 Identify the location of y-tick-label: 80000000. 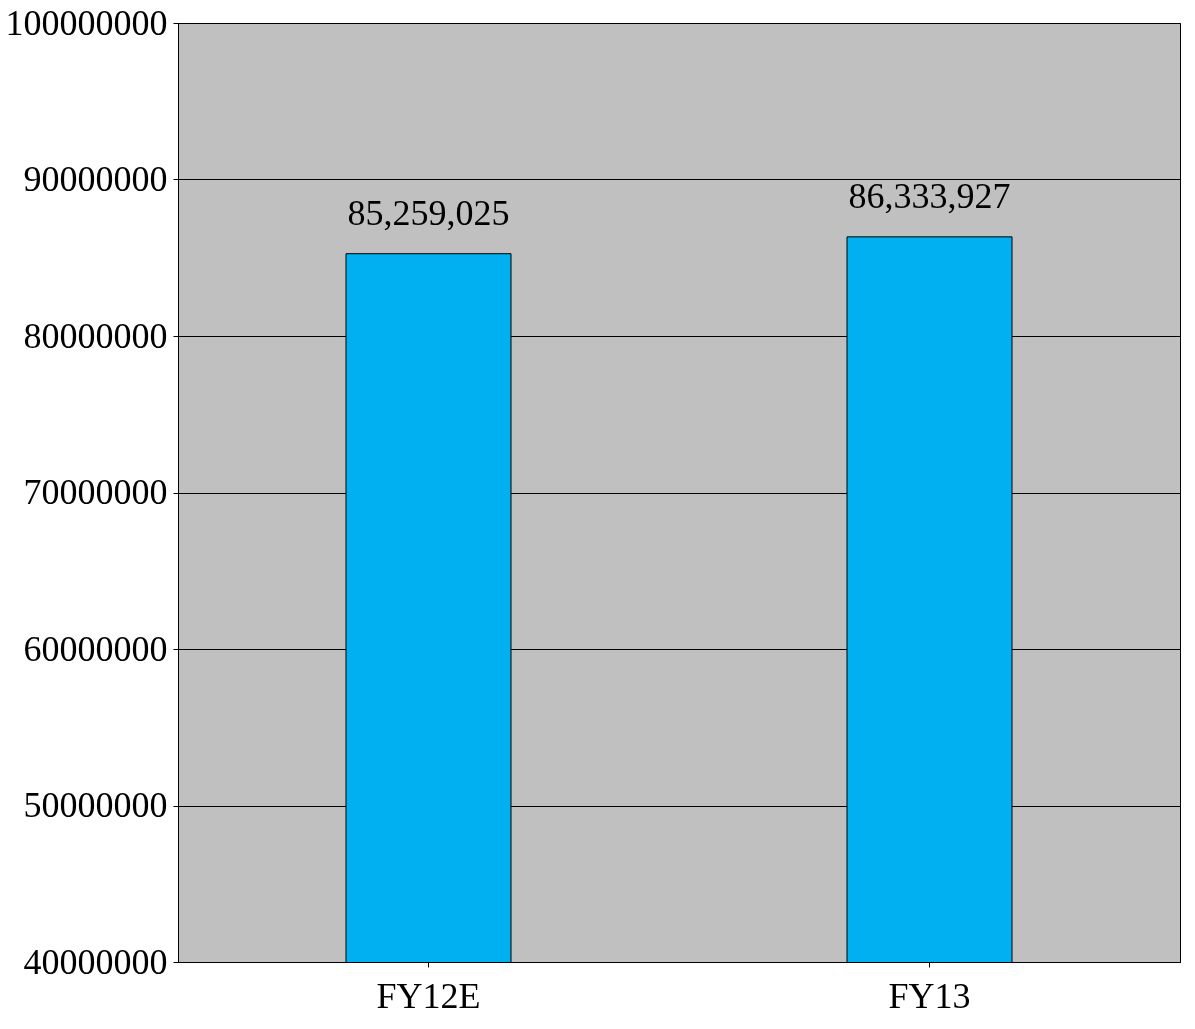
(95, 335).